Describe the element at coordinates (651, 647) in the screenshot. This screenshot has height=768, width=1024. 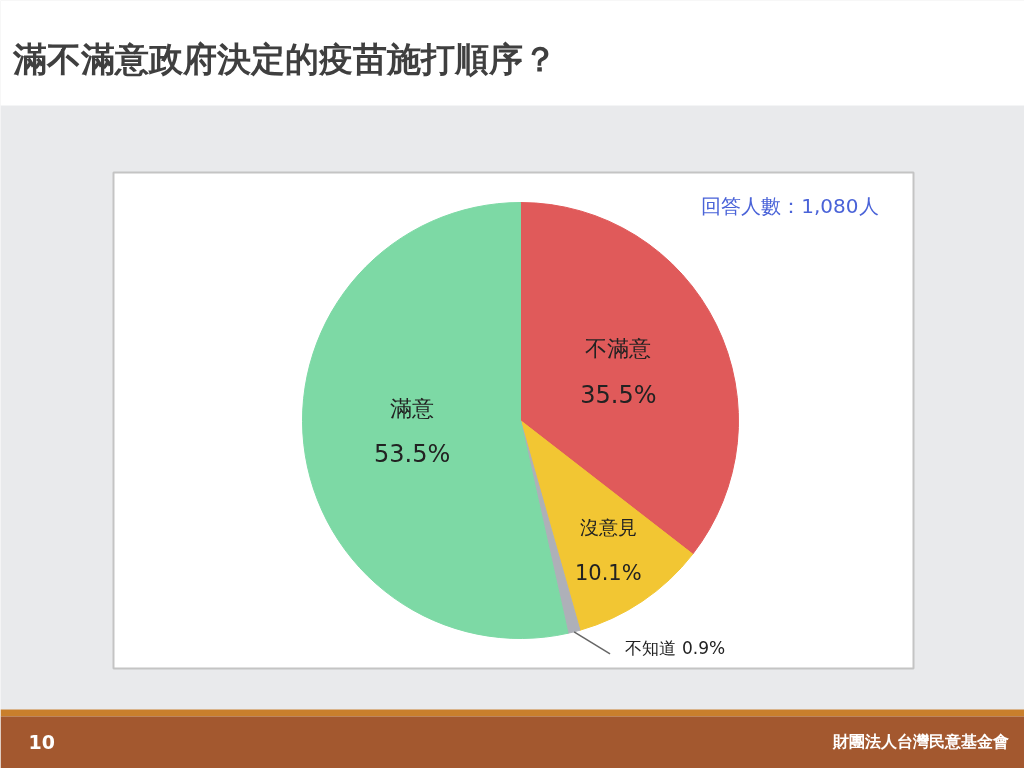
I see `slice-label: 不知道` at that location.